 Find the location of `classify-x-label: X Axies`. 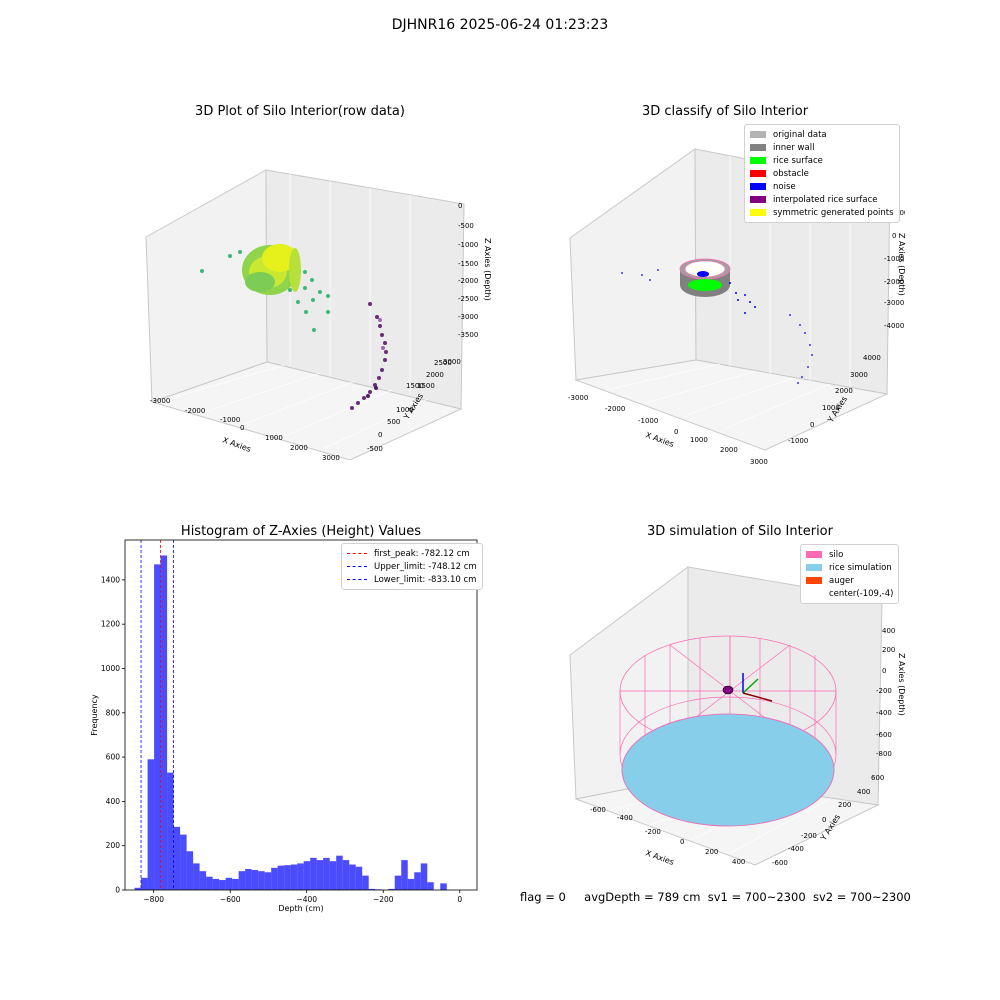

classify-x-label: X Axies is located at coordinates (659, 439).